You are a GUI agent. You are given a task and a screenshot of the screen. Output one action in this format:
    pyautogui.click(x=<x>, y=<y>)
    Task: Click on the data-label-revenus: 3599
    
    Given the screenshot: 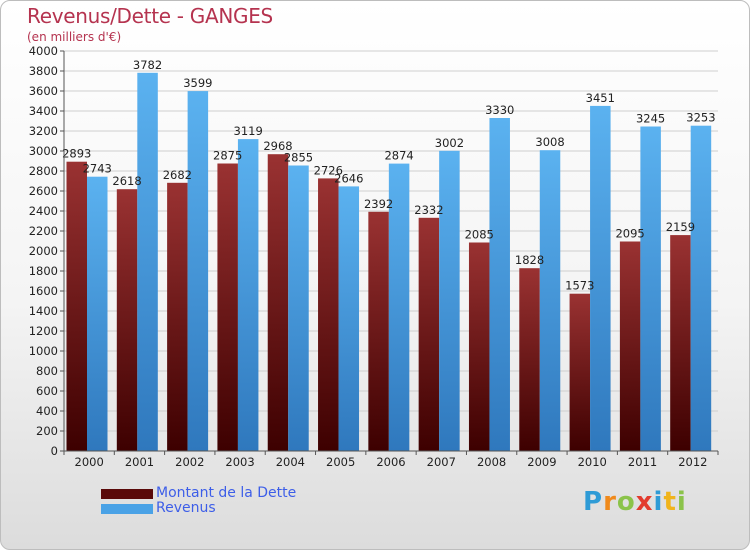 What is the action you would take?
    pyautogui.click(x=197, y=83)
    